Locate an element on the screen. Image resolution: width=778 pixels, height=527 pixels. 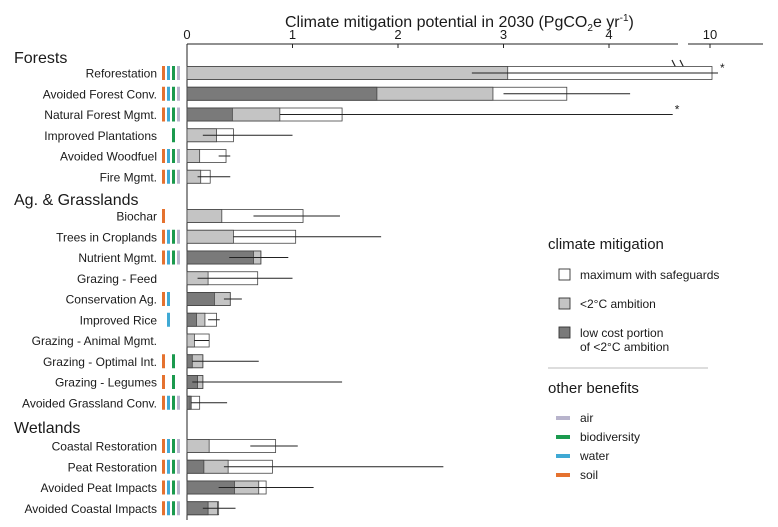
chart-row: Grazing - Legumes is located at coordinates (199, 382).